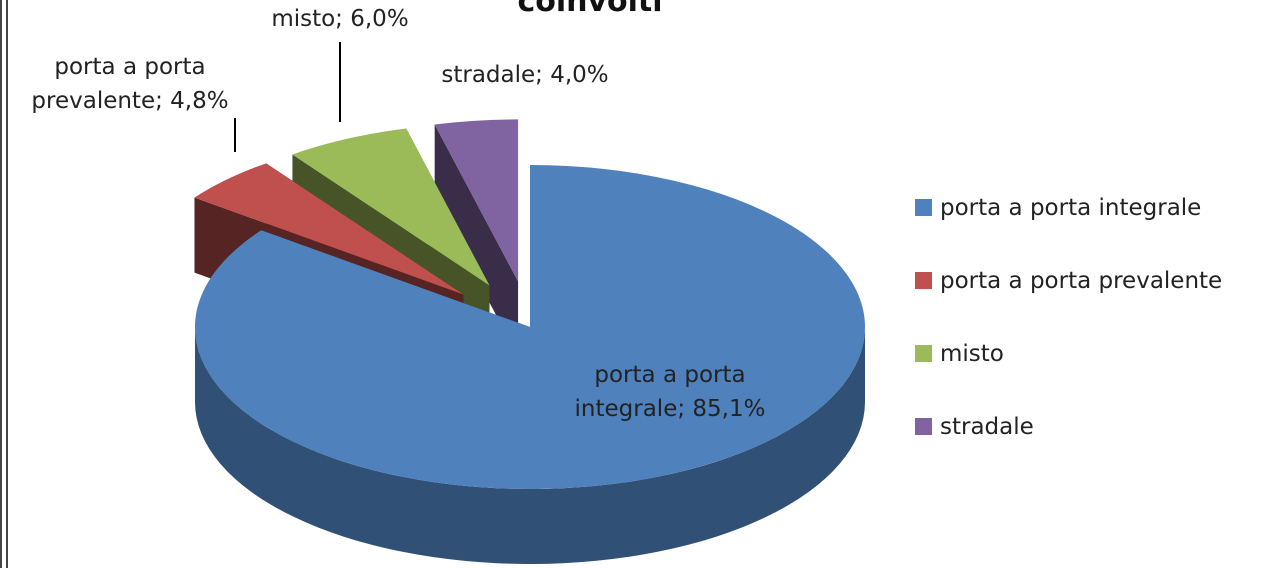 The height and width of the screenshot is (568, 1265). Describe the element at coordinates (1071, 208) in the screenshot. I see `legend-label: porta a porta integrale` at that location.